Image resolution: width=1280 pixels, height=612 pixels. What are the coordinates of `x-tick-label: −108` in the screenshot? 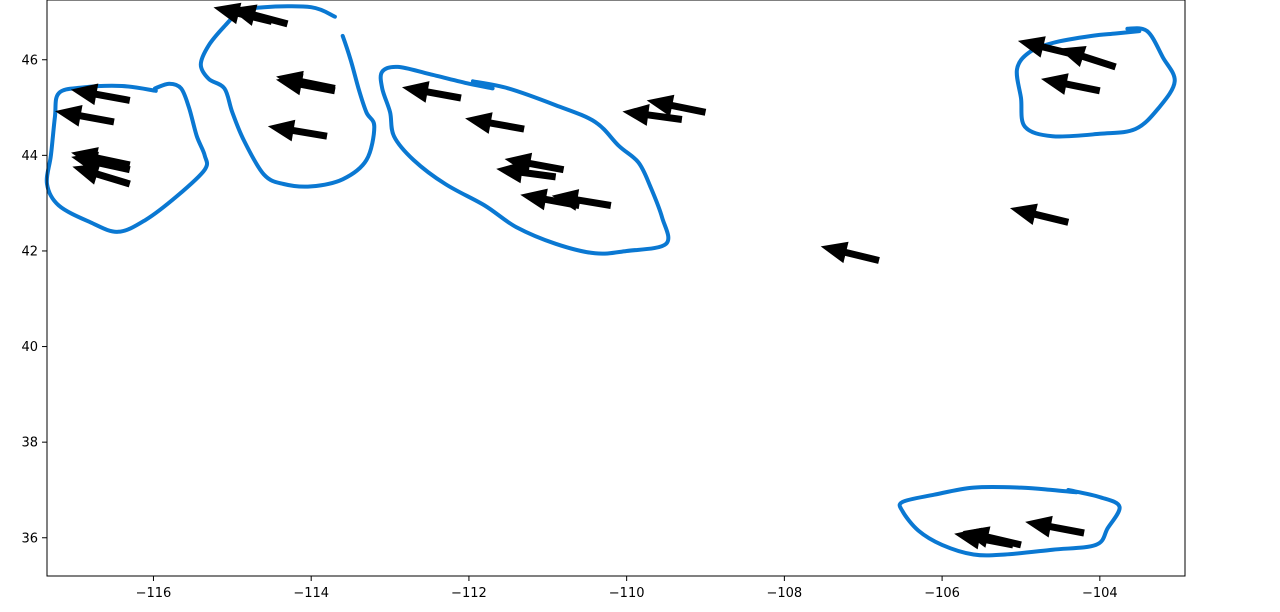 It's located at (785, 593).